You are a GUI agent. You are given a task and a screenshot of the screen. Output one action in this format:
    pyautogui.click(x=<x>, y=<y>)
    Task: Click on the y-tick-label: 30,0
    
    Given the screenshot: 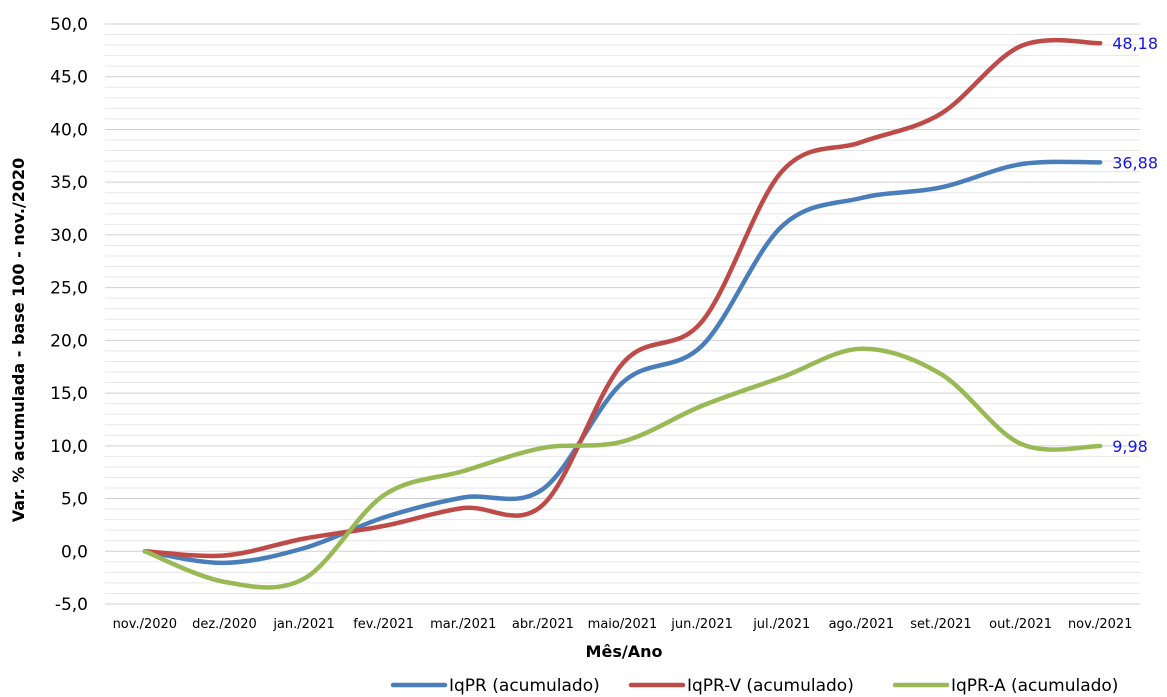 What is the action you would take?
    pyautogui.click(x=69, y=236)
    